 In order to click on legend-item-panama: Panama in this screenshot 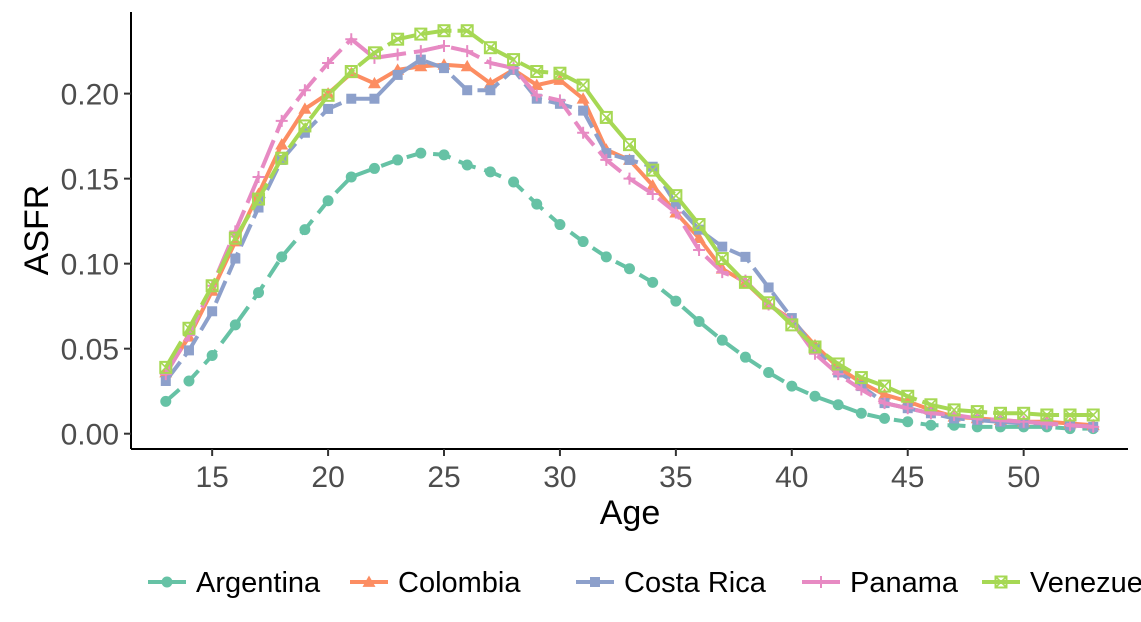, I will do `click(880, 583)`.